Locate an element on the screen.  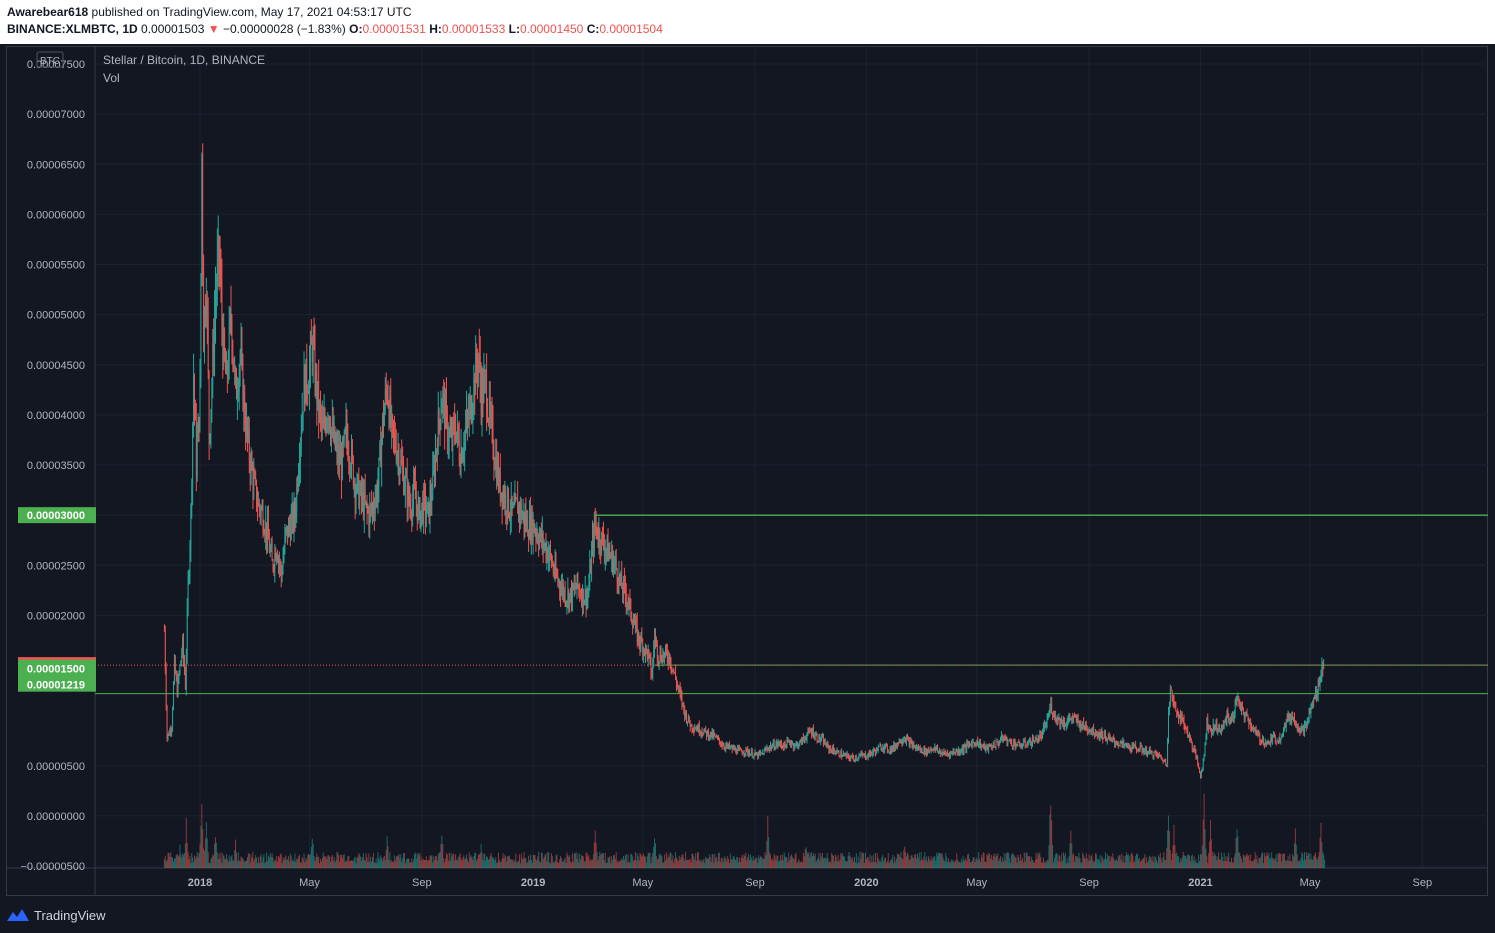
legend-volume: Vol is located at coordinates (111, 78).